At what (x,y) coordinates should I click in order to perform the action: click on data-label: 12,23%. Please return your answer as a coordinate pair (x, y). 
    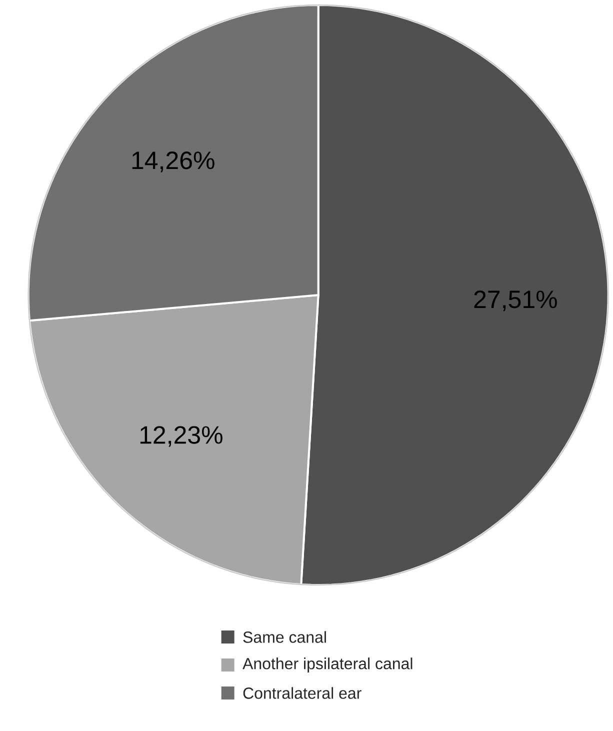
    Looking at the image, I should click on (181, 436).